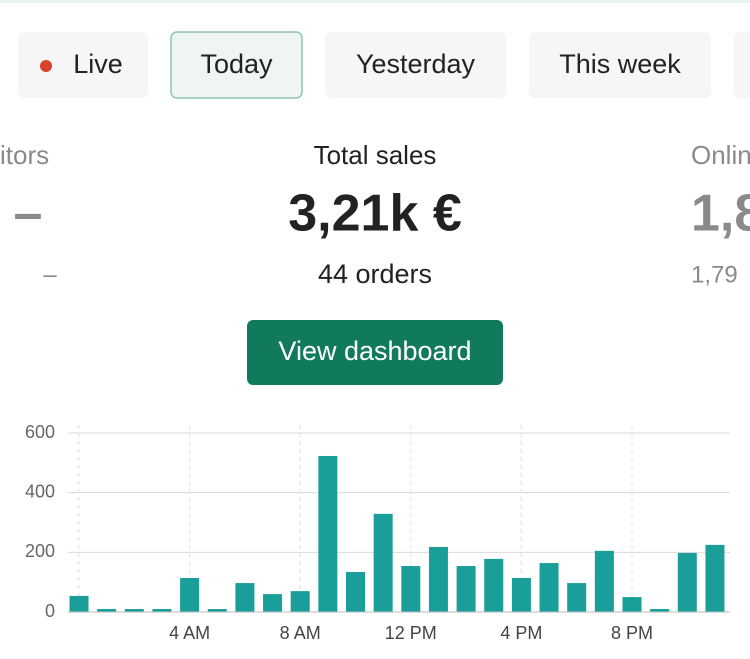  What do you see at coordinates (40, 491) in the screenshot?
I see `y-tick-label: 400` at bounding box center [40, 491].